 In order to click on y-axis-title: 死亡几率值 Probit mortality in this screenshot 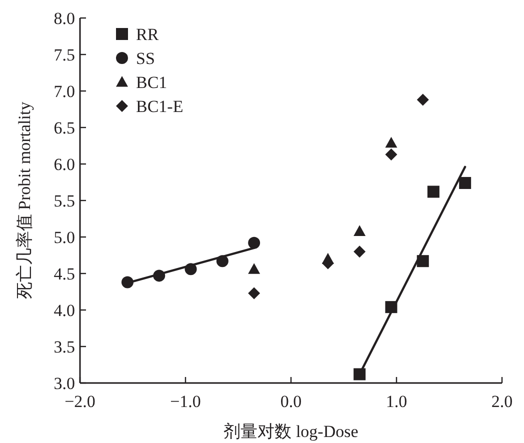, I will do `click(24, 200)`.